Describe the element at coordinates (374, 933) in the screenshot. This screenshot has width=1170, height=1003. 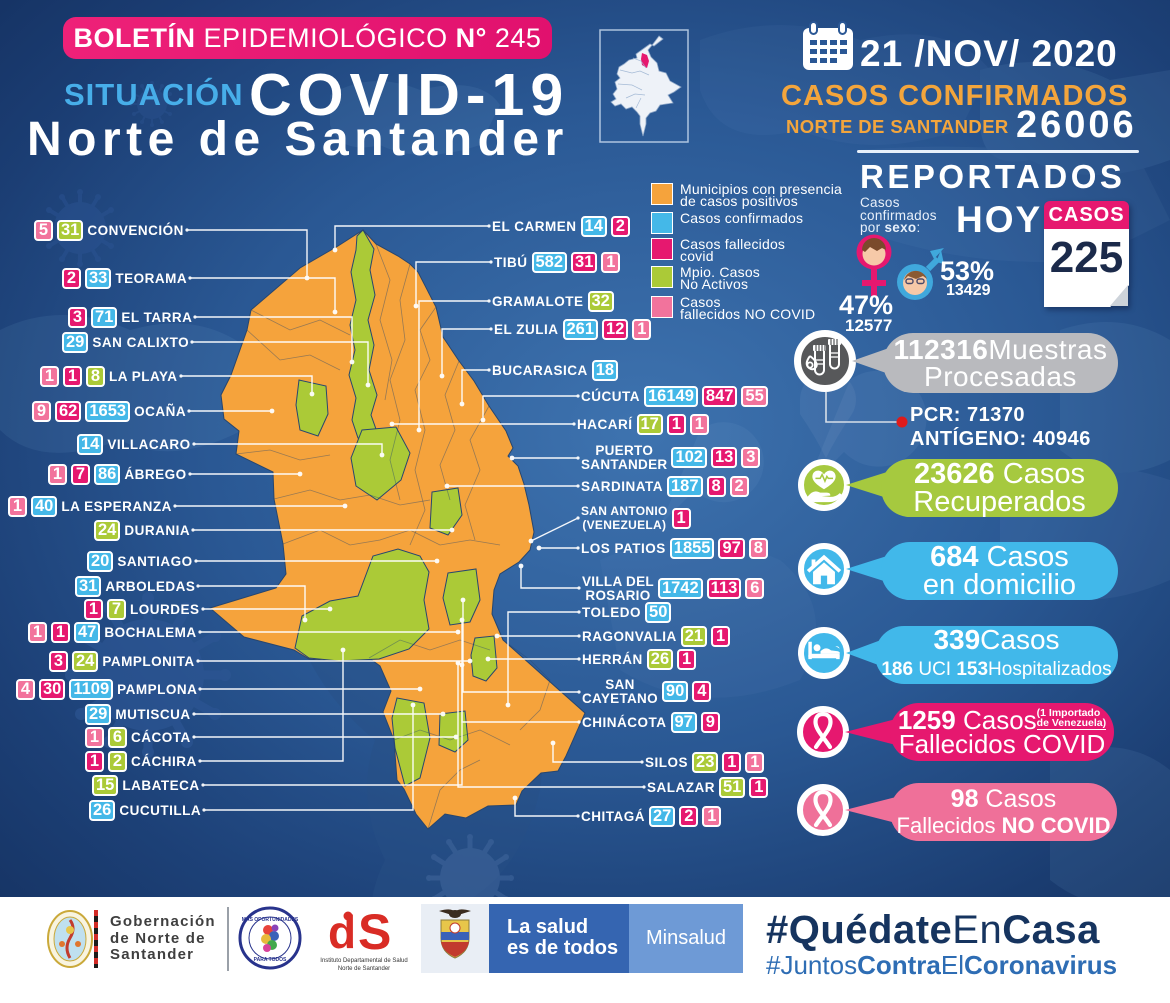
I see `svg-text: S` at that location.